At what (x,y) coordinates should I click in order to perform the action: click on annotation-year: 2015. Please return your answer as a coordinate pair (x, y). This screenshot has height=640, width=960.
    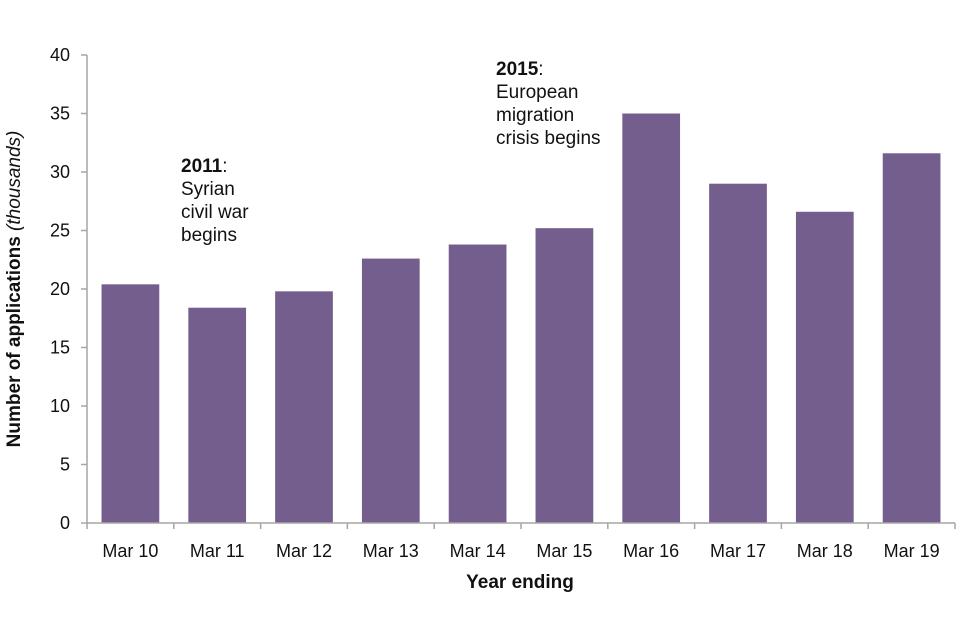
    Looking at the image, I should click on (517, 69).